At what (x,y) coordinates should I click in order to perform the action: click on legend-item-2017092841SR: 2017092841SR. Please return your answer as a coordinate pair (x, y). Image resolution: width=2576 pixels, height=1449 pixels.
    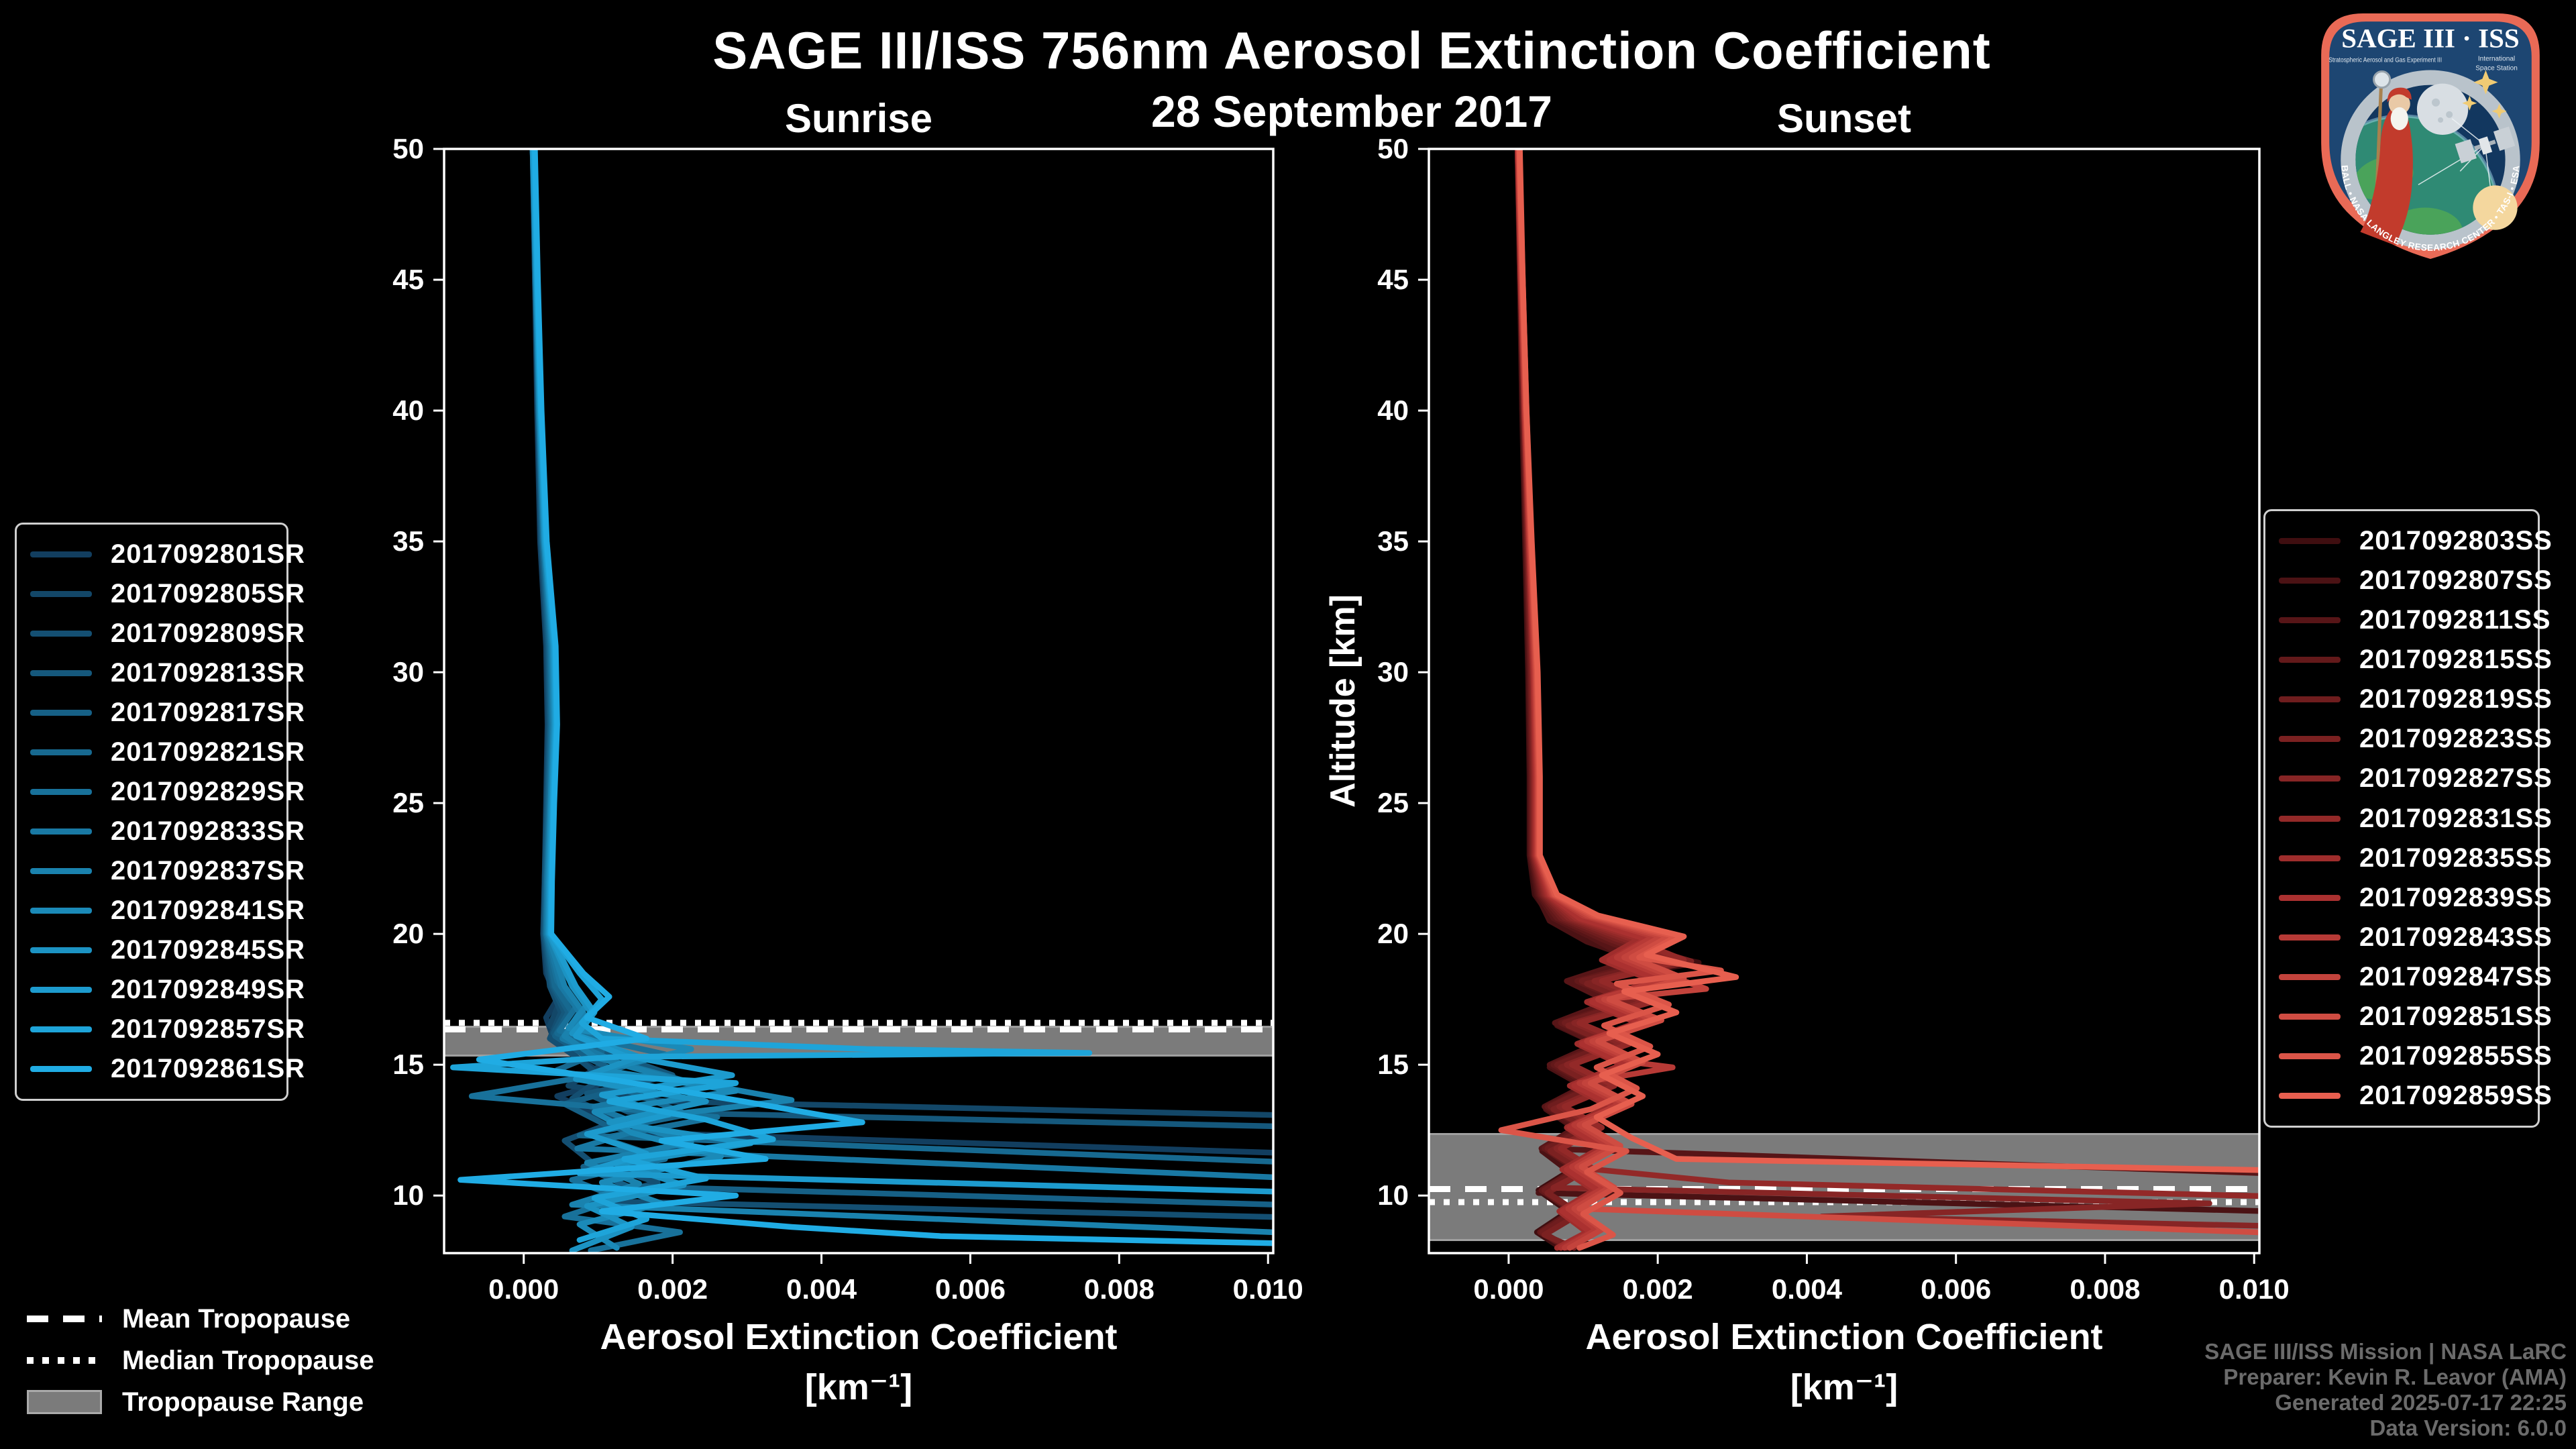
    Looking at the image, I should click on (167, 911).